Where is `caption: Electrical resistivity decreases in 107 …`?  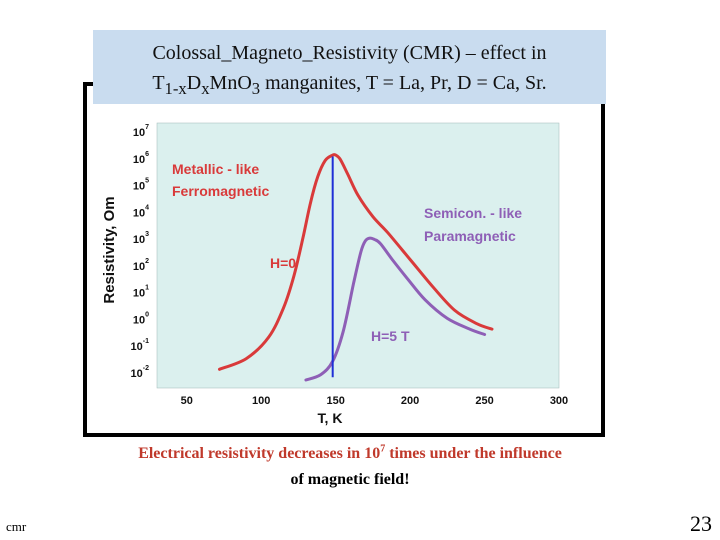
caption: Electrical resistivity decreases in 107 … is located at coordinates (350, 465).